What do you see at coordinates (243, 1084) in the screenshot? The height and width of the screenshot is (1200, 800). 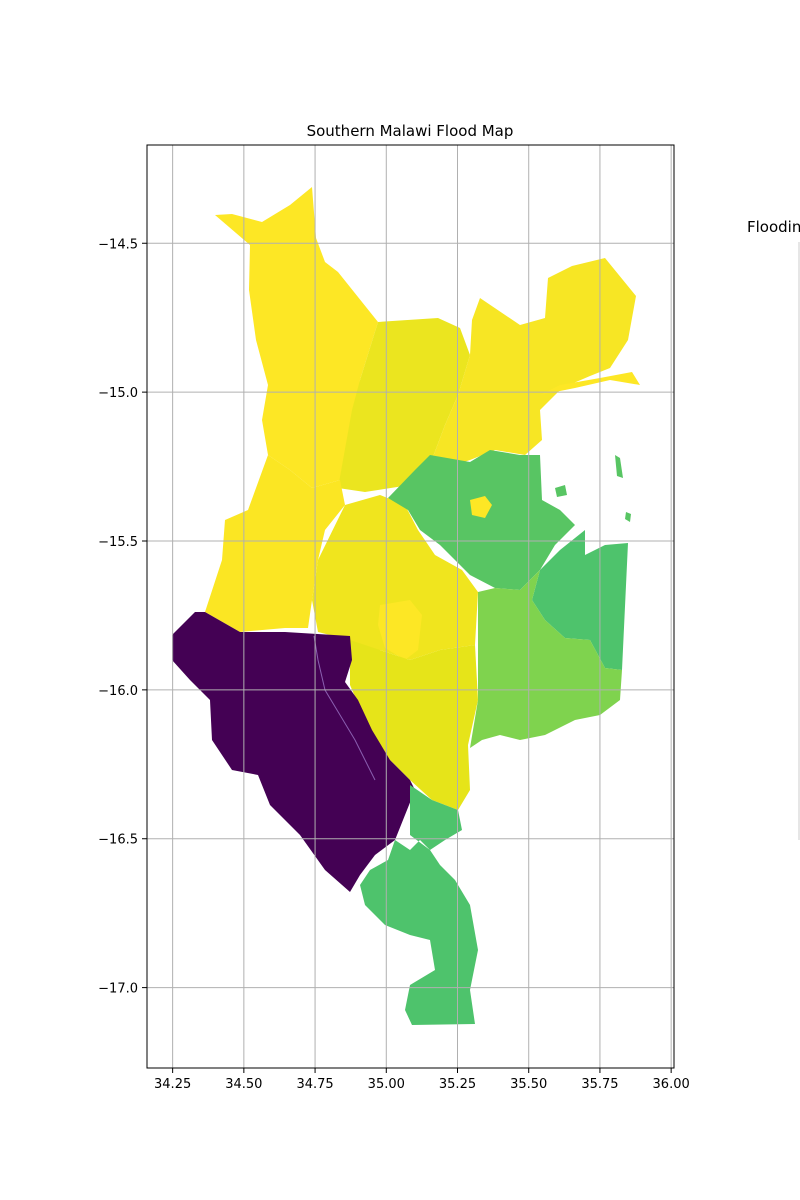 I see `x-tick-label: 34.50` at bounding box center [243, 1084].